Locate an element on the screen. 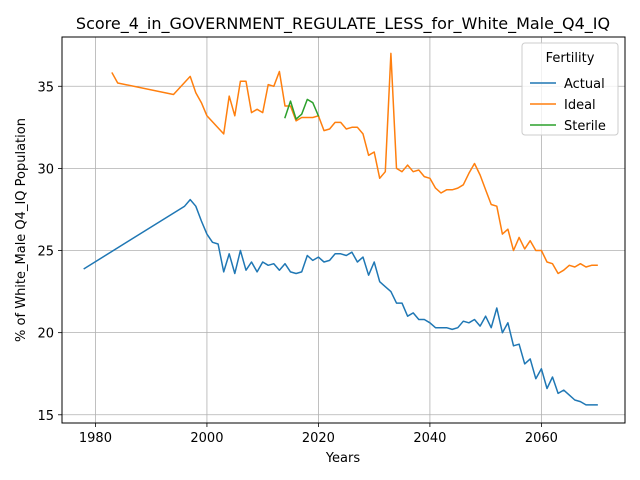  y-tick-label: 25 is located at coordinates (45, 252).